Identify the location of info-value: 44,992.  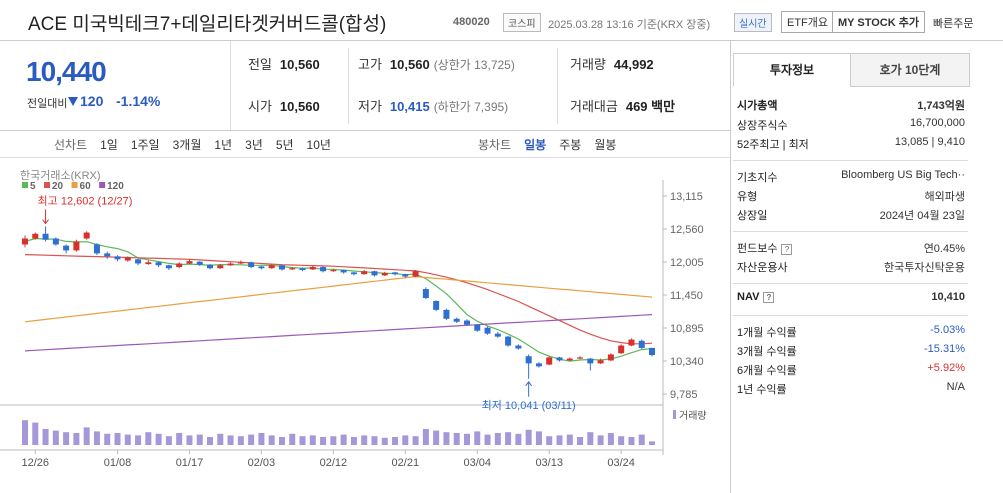
(633, 64).